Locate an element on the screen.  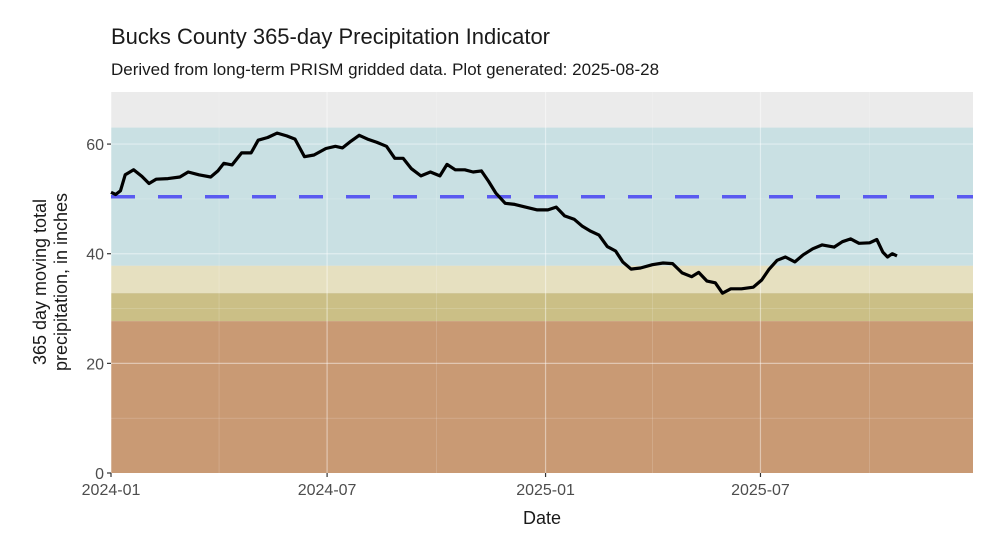
y-tick-label: 60 is located at coordinates (95, 145).